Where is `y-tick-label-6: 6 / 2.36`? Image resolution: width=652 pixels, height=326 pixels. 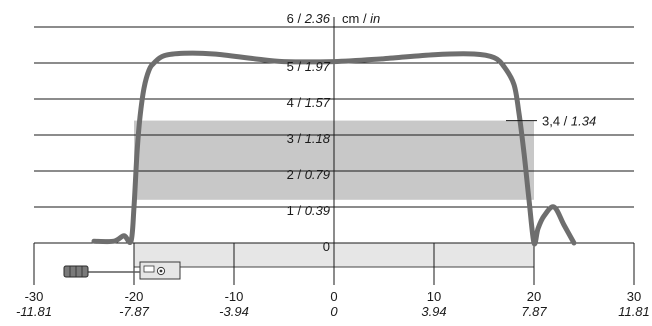 y-tick-label-6: 6 / 2.36 is located at coordinates (309, 18).